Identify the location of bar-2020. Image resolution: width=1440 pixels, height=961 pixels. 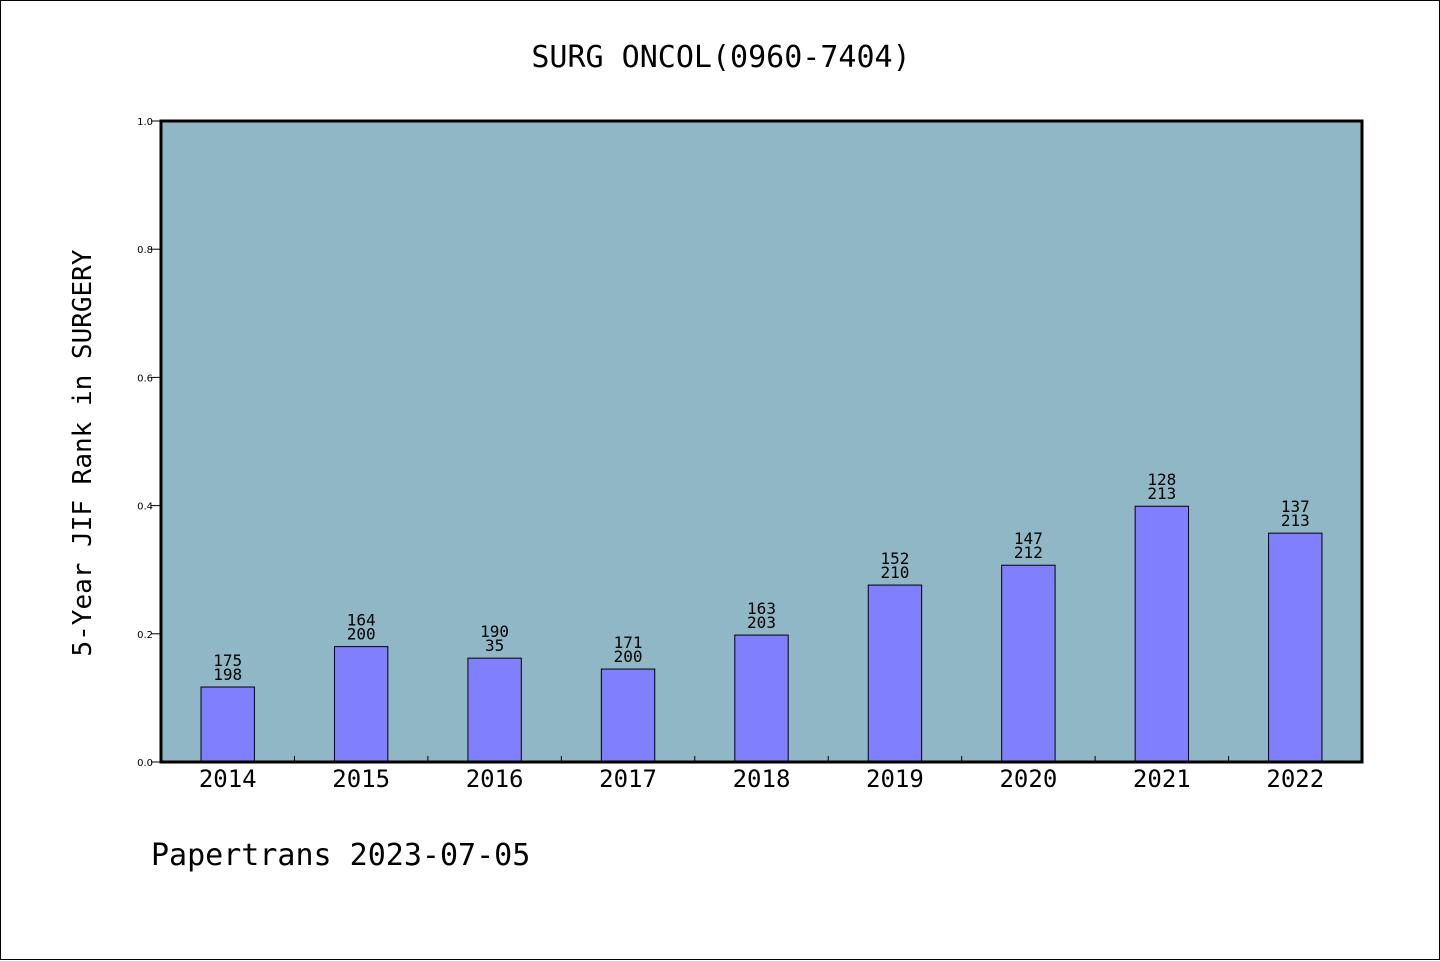
(1028, 663).